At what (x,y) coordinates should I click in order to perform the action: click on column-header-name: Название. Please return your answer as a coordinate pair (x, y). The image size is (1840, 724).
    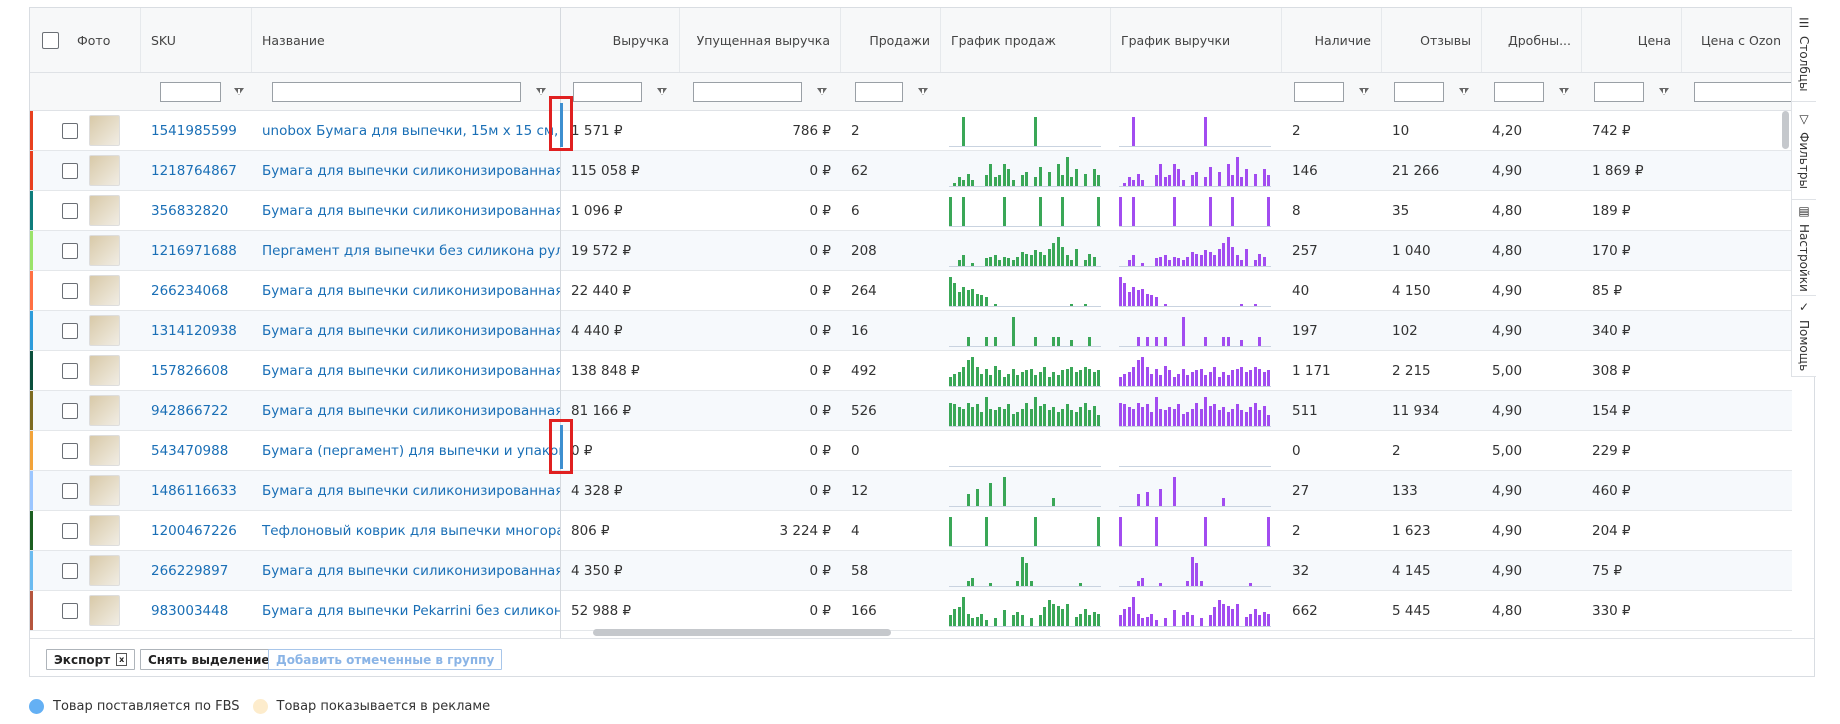
    Looking at the image, I should click on (406, 40).